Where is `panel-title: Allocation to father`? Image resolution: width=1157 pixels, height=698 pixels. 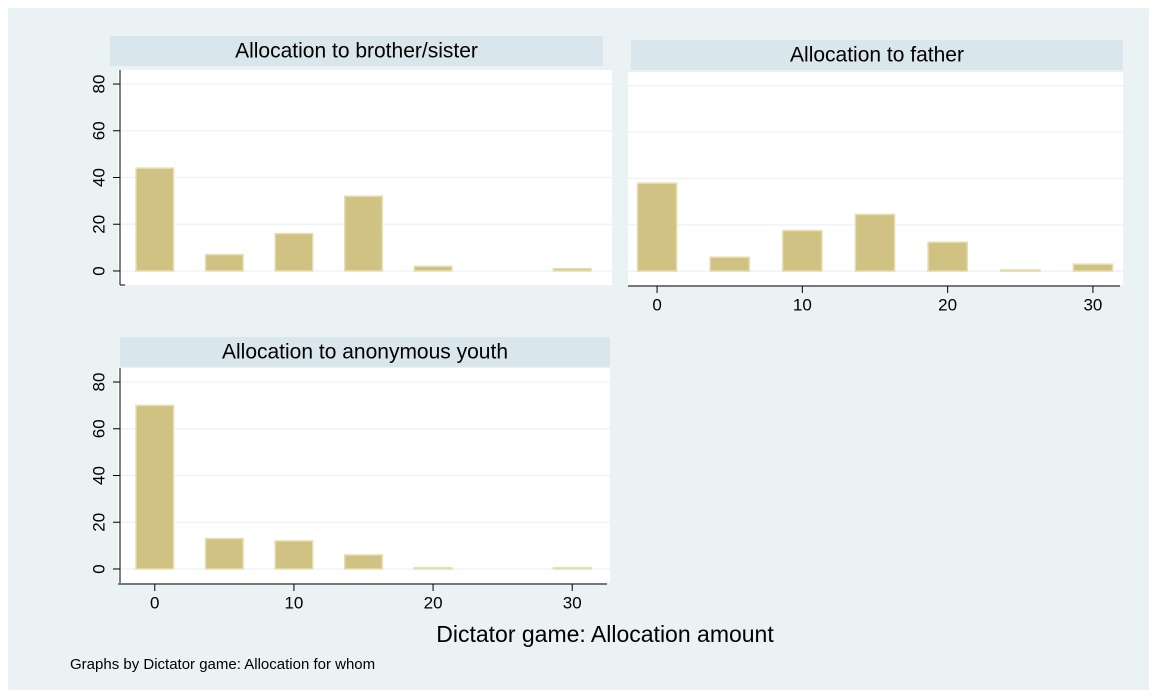 panel-title: Allocation to father is located at coordinates (877, 55).